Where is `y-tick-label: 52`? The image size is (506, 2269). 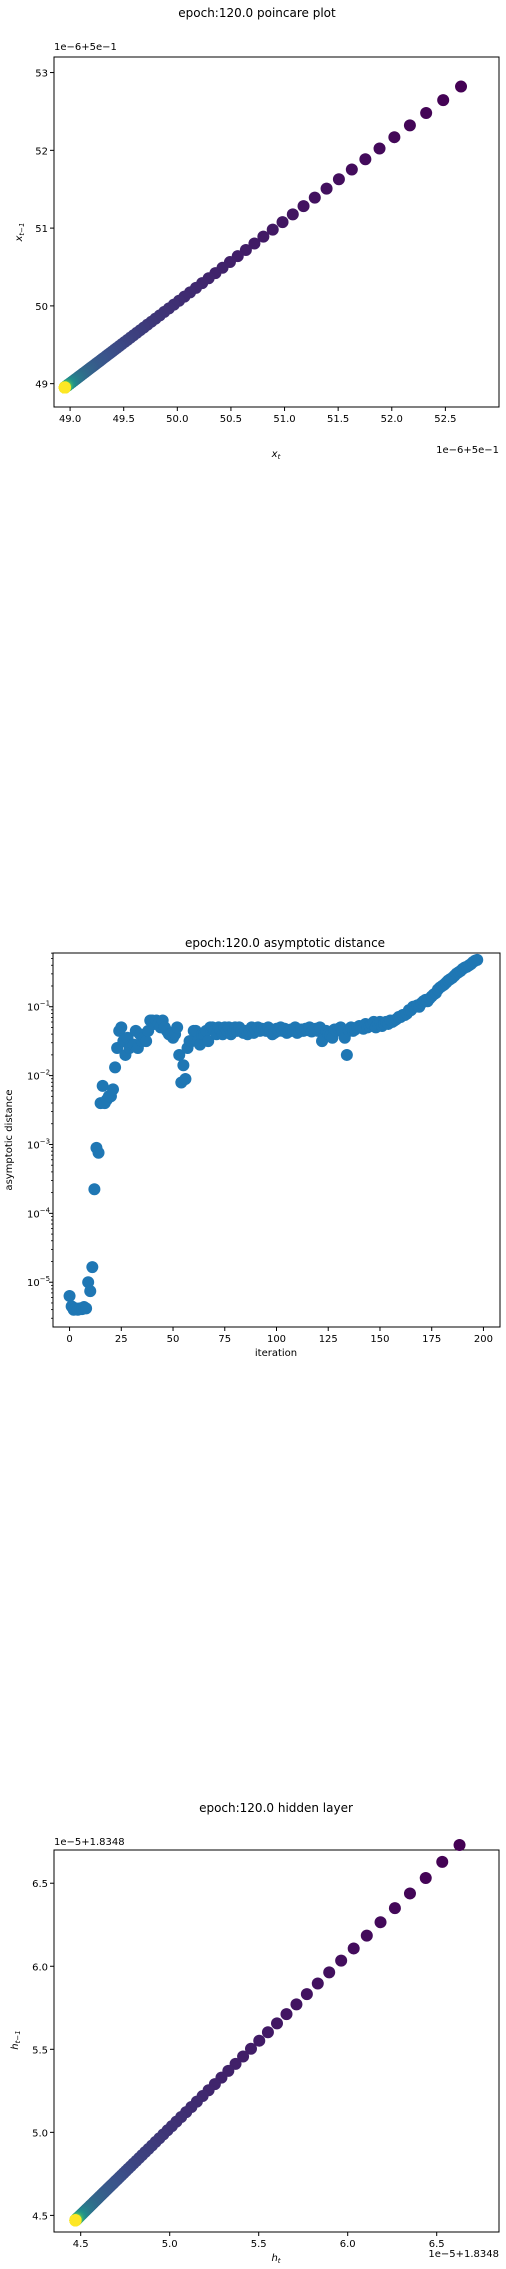 y-tick-label: 52 is located at coordinates (41, 151).